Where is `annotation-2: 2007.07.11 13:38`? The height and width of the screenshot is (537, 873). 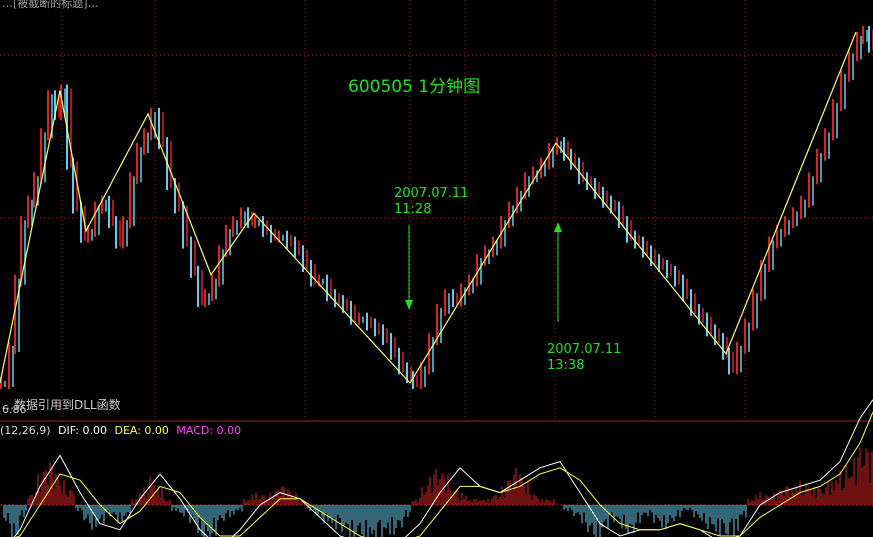 annotation-2: 2007.07.11 13:38 is located at coordinates (584, 358).